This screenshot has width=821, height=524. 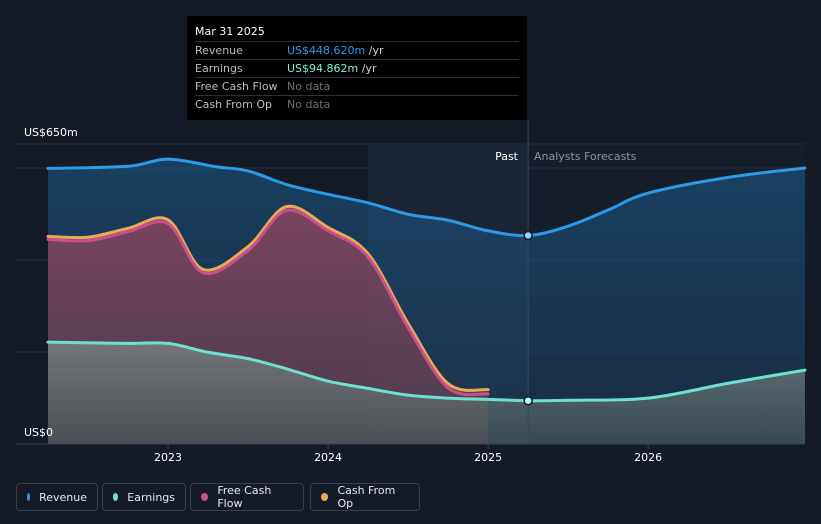 What do you see at coordinates (236, 86) in the screenshot?
I see `tooltip-label: Free Cash Flow` at bounding box center [236, 86].